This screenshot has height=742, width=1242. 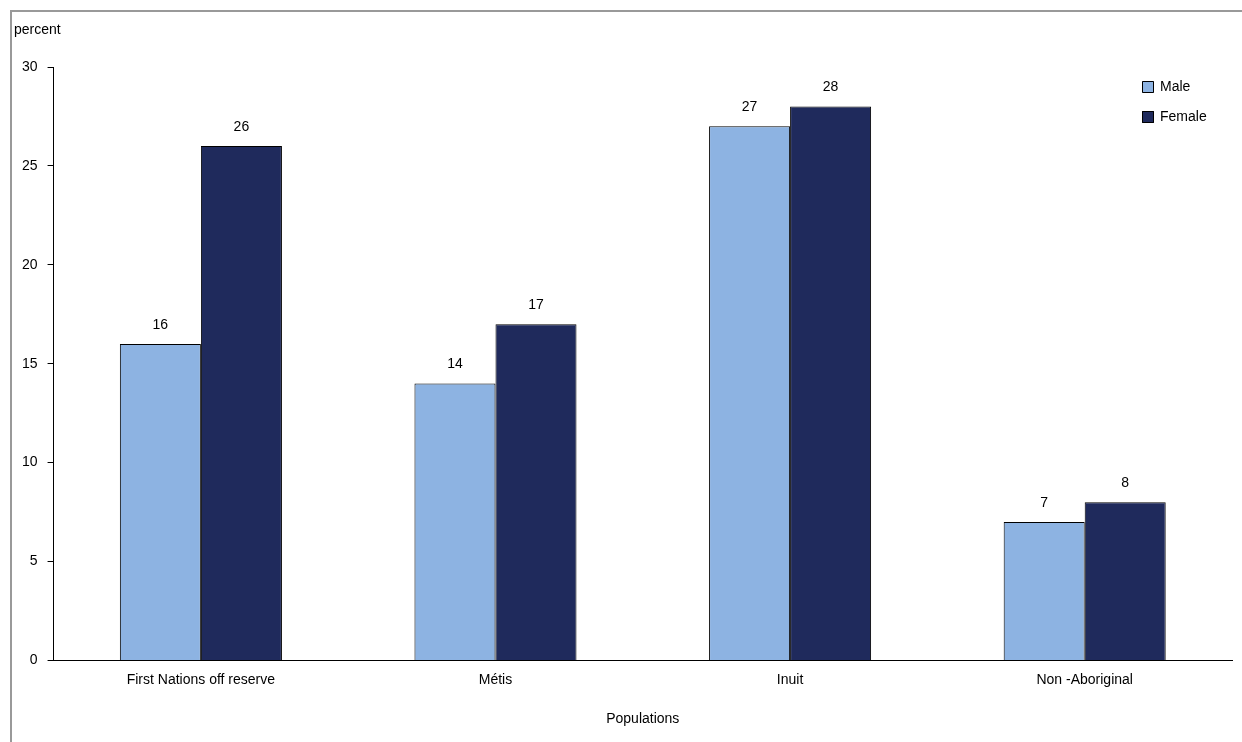 What do you see at coordinates (1183, 115) in the screenshot?
I see `legend-label: Female` at bounding box center [1183, 115].